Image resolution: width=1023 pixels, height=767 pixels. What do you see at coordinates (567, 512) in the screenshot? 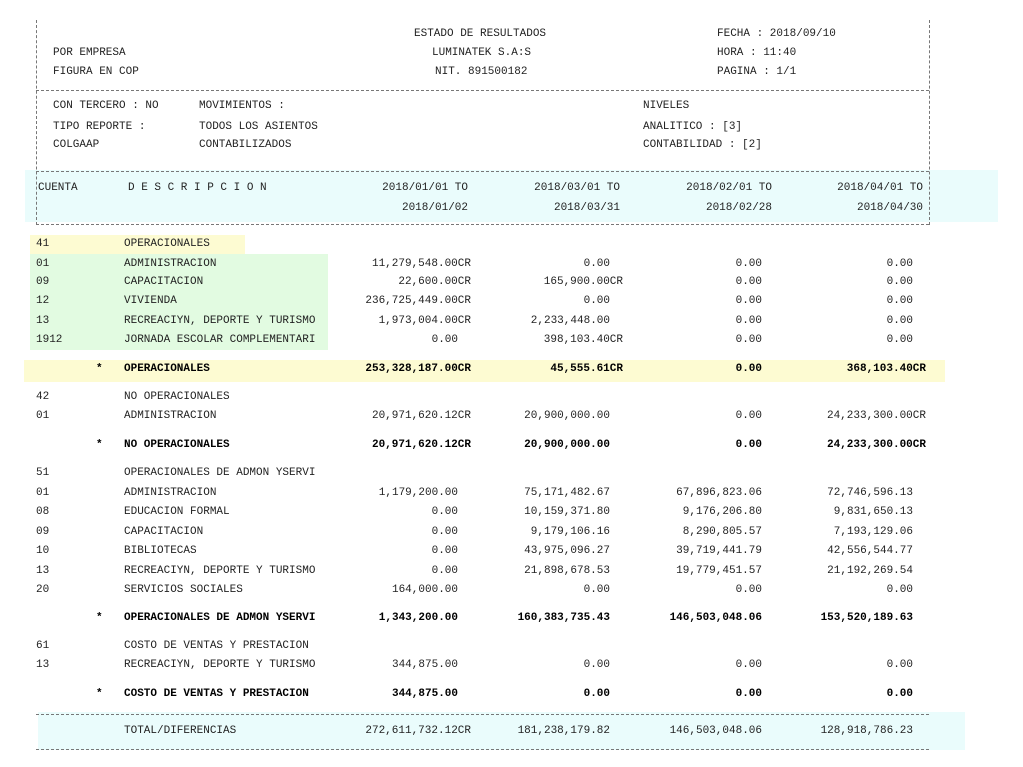
I see `amount-cell: 10,159,371.80` at bounding box center [567, 512].